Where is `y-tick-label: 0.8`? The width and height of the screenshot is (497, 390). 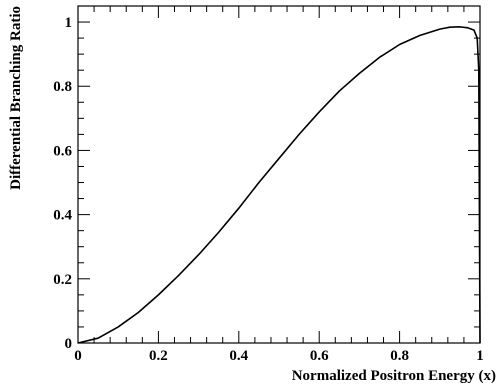
y-tick-label: 0.8 is located at coordinates (62, 87).